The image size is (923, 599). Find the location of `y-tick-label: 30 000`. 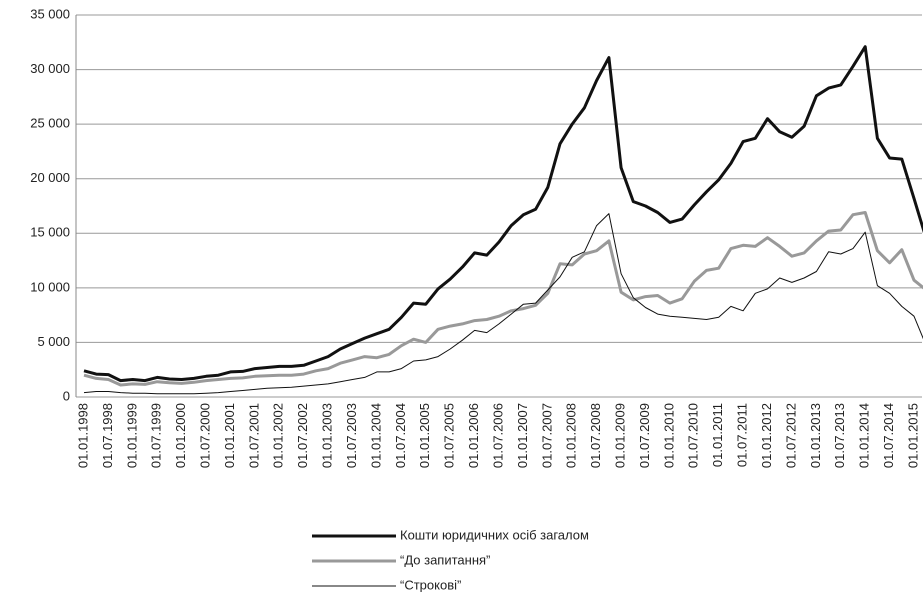

y-tick-label: 30 000 is located at coordinates (50, 68).